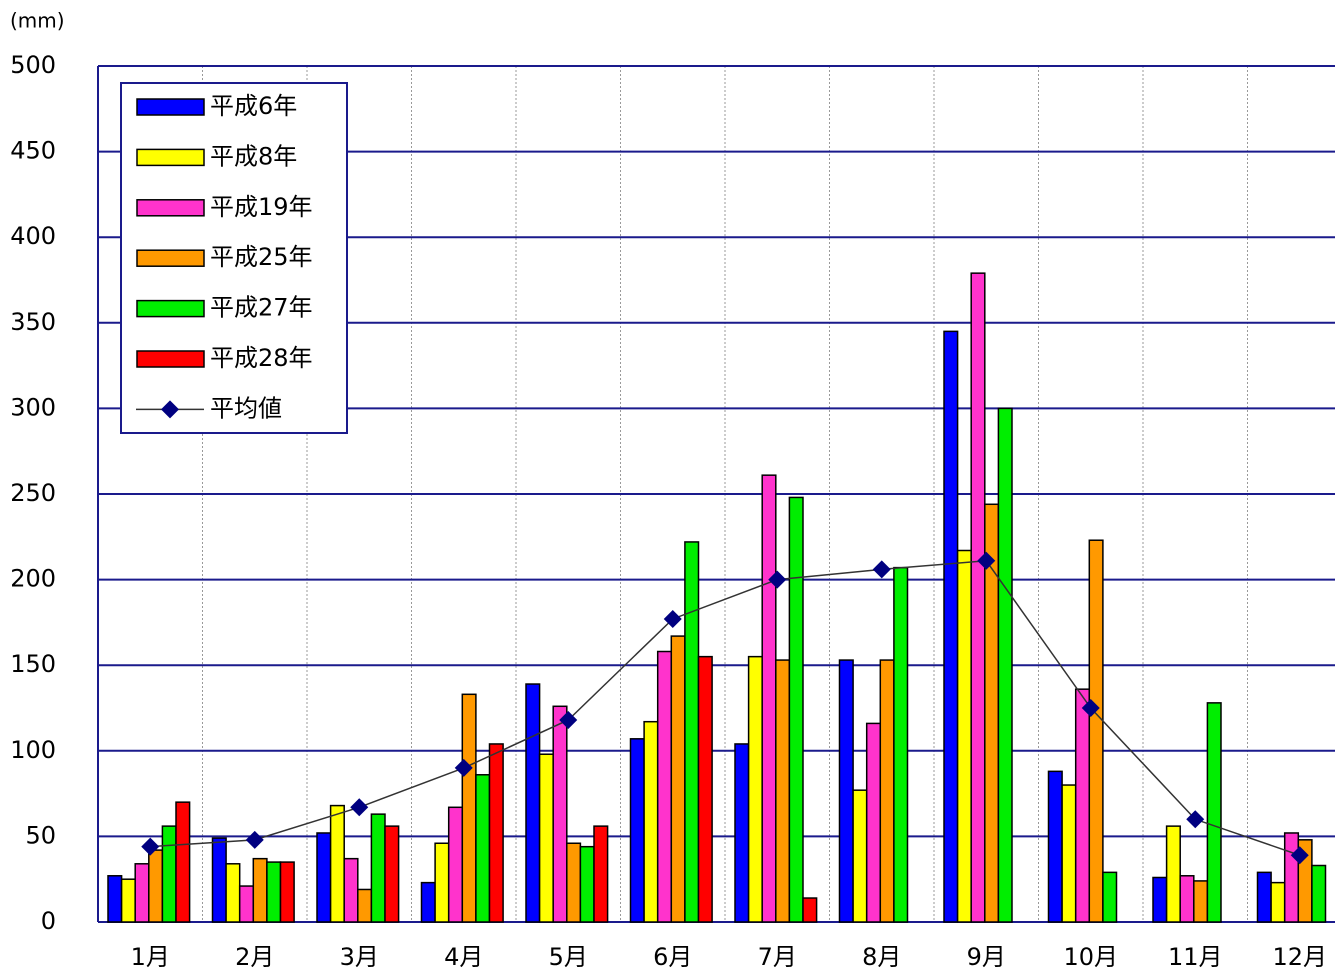 The width and height of the screenshot is (1335, 980). What do you see at coordinates (253, 106) in the screenshot?
I see `legend-label: 平成6年` at bounding box center [253, 106].